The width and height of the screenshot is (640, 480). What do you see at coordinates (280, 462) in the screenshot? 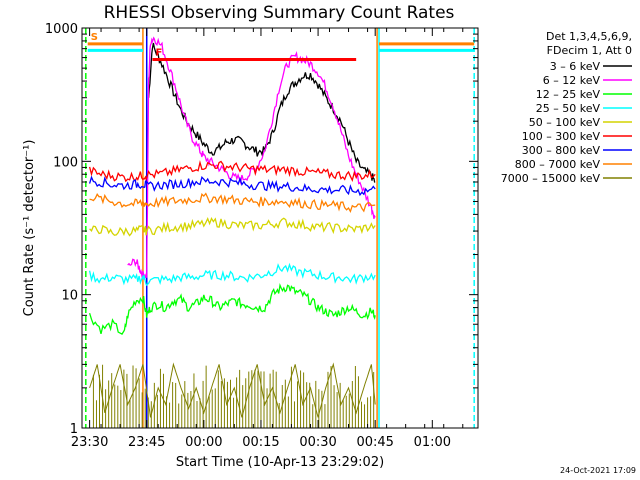
I see `x-axis-title: Start Time (10-Apr-13 23:29:02)` at bounding box center [280, 462].